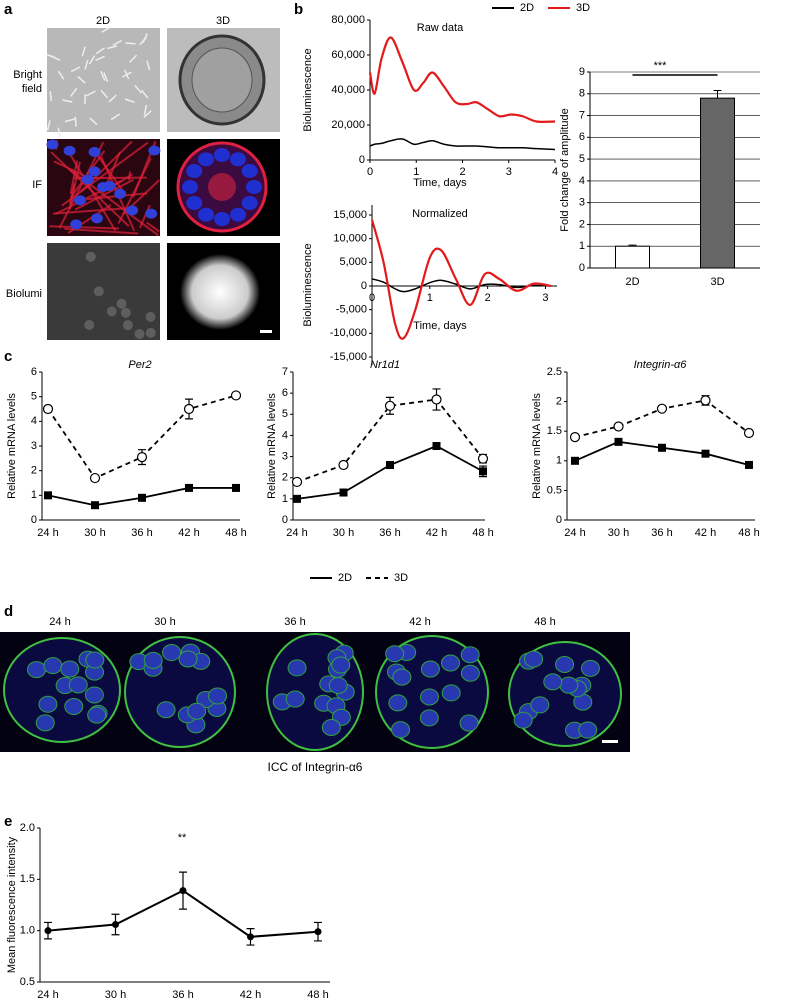 The width and height of the screenshot is (788, 1003). Describe the element at coordinates (436, 533) in the screenshot. I see `x-tick-label: 42 h` at that location.